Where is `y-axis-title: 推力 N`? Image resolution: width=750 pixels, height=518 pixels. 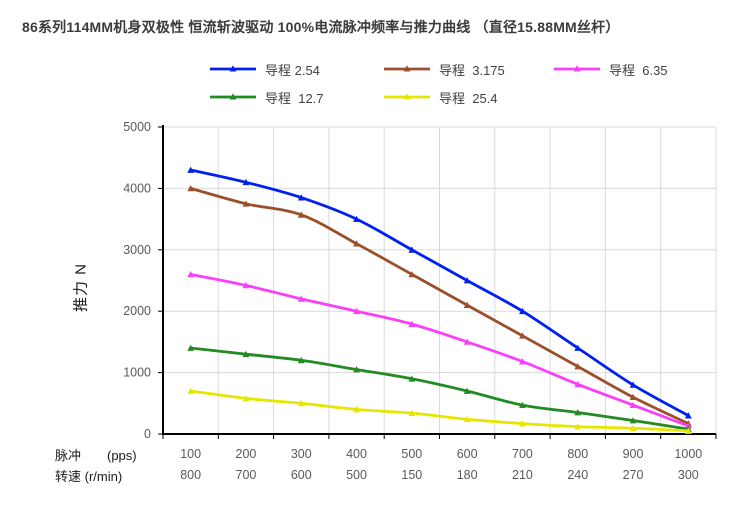
y-axis-title: 推力 N is located at coordinates (81, 288).